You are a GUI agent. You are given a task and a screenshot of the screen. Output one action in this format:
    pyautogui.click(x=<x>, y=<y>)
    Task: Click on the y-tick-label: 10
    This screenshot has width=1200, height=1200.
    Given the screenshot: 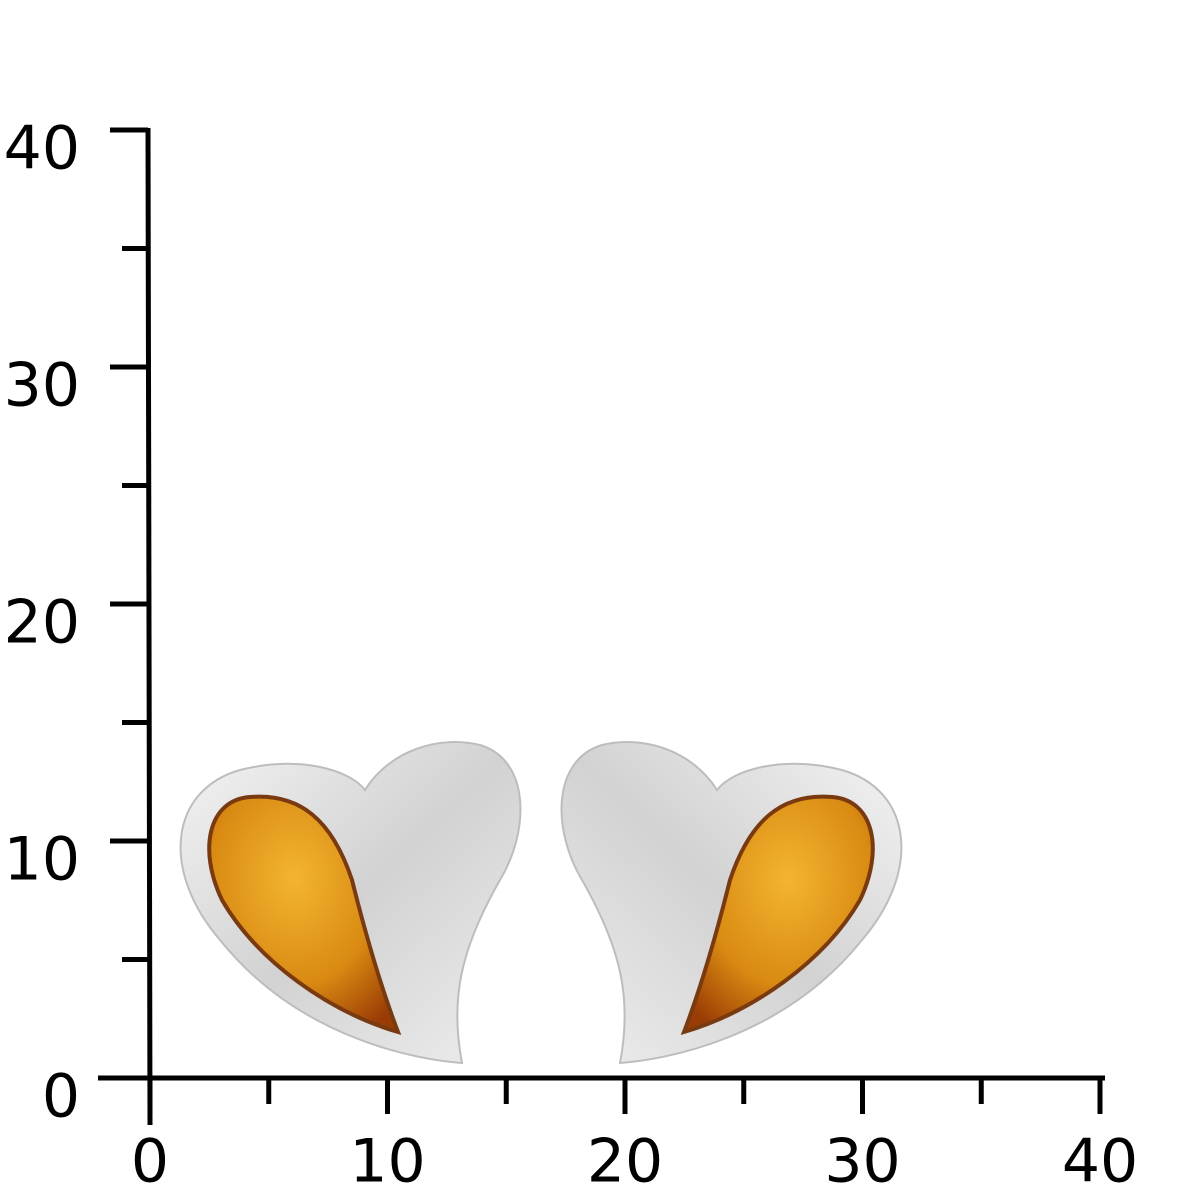 What is the action you would take?
    pyautogui.click(x=42, y=860)
    